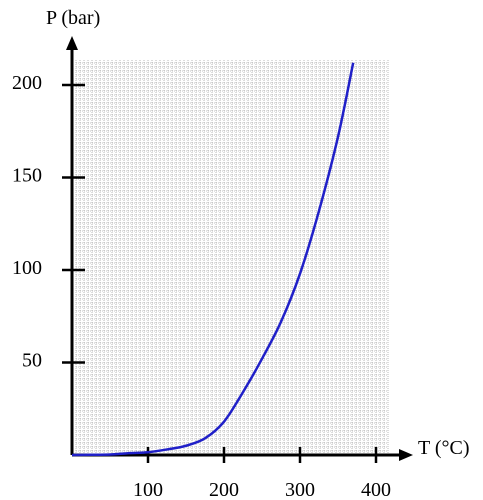 This screenshot has height=500, width=483. I want to click on y-axis-label: P (bar), so click(73, 18).